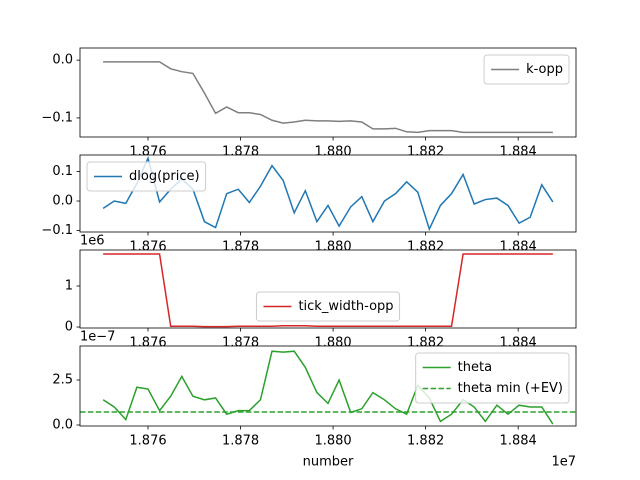 The height and width of the screenshot is (480, 640). Describe the element at coordinates (544, 69) in the screenshot. I see `legend-label: k-opp` at that location.